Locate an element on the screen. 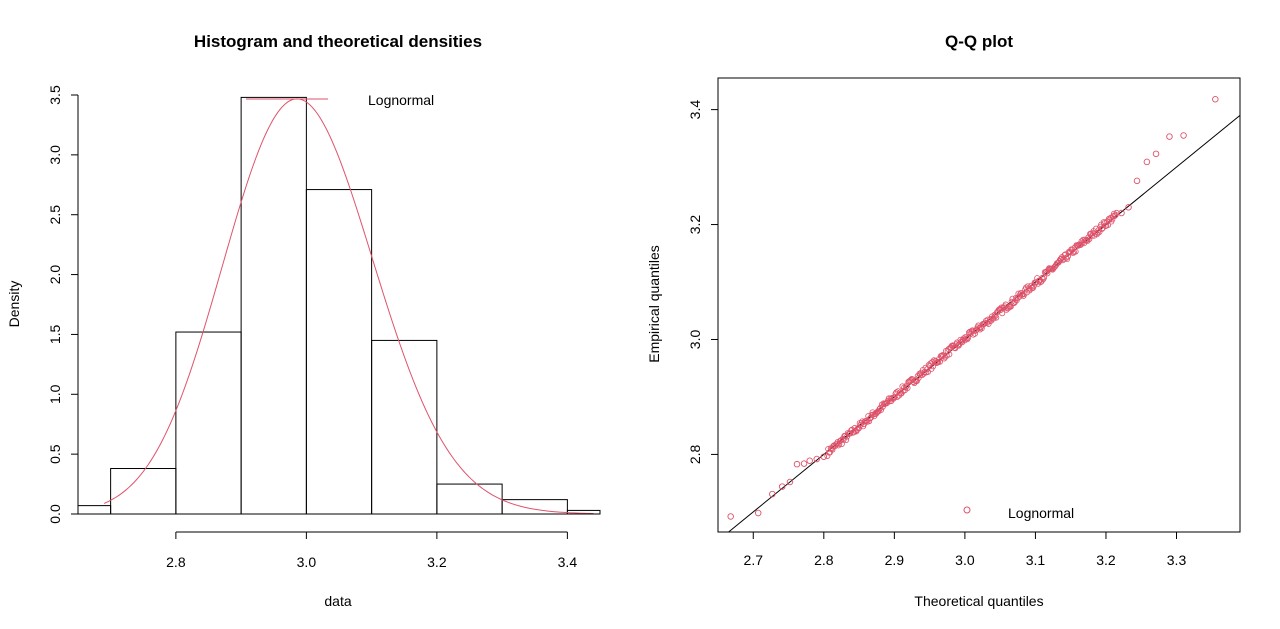 The image size is (1280, 629). histogram-x-tick-label: 3.0 is located at coordinates (307, 562).